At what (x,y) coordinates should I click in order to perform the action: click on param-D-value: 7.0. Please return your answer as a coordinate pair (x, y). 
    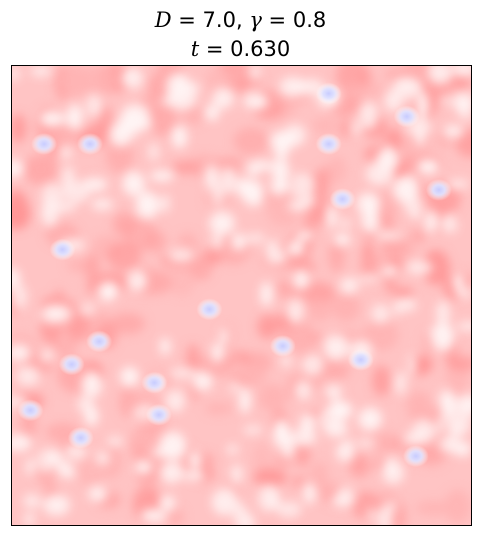
    Looking at the image, I should click on (219, 20).